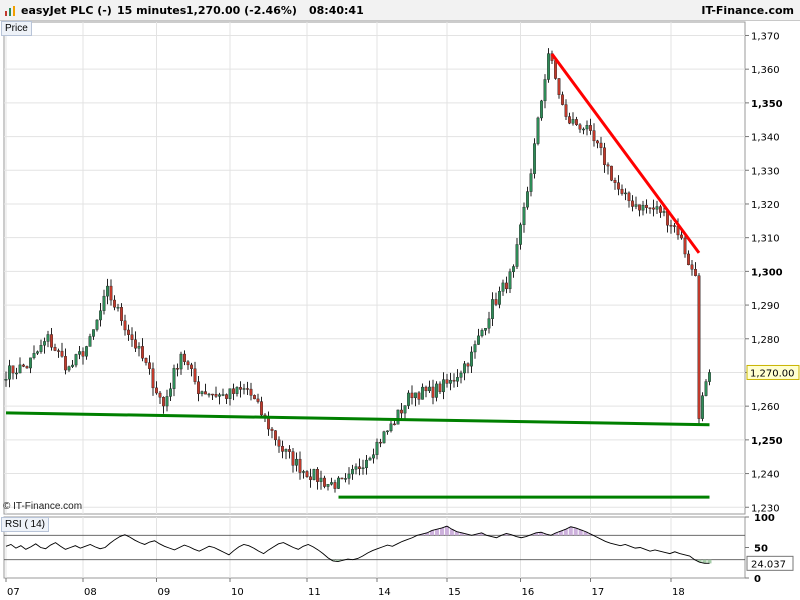 The width and height of the screenshot is (800, 600). What do you see at coordinates (241, 10) in the screenshot?
I see `last-quote: 1,270.00 (-2.46%)` at bounding box center [241, 10].